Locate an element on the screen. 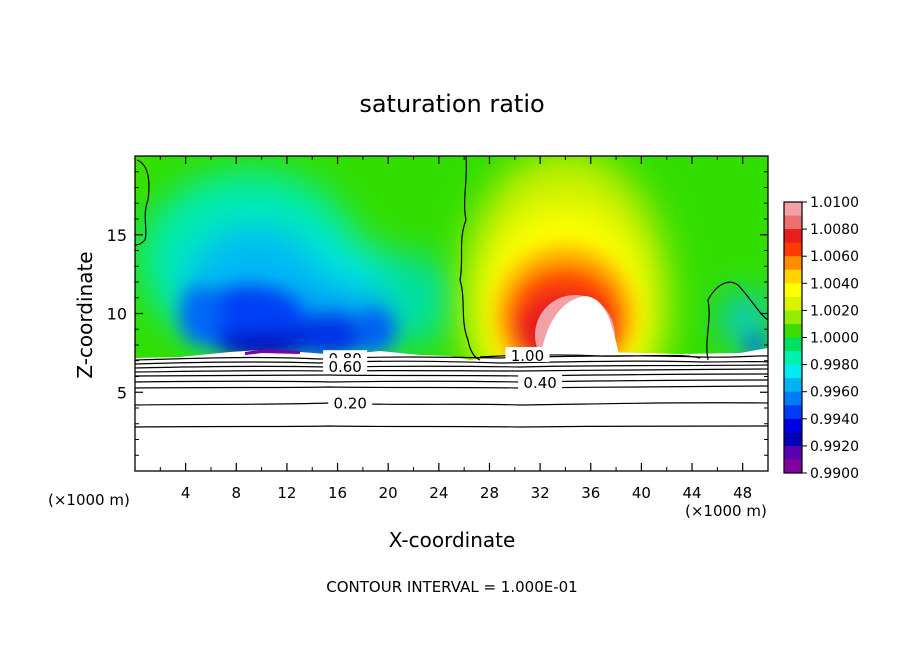 The width and height of the screenshot is (904, 654). x-tick-label: 16 is located at coordinates (337, 493).